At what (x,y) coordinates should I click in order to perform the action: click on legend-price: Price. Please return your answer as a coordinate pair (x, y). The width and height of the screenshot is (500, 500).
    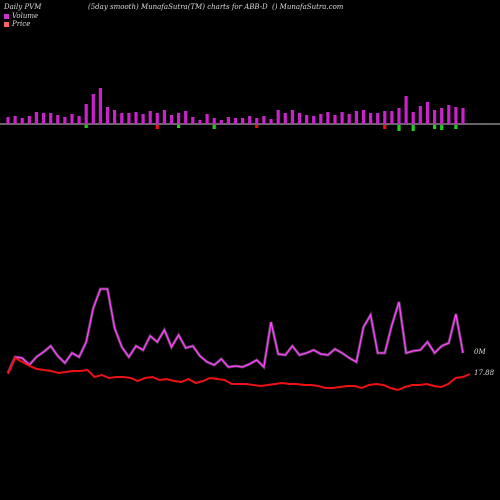
    Looking at the image, I should click on (17, 24).